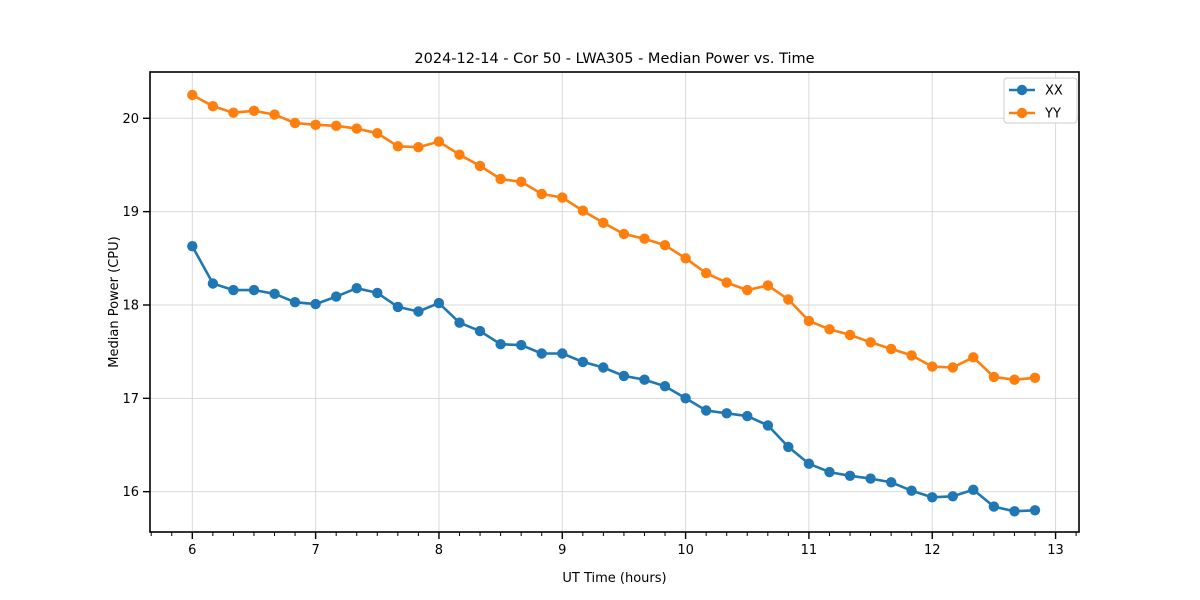  I want to click on legend-label-xx: XX, so click(1054, 91).